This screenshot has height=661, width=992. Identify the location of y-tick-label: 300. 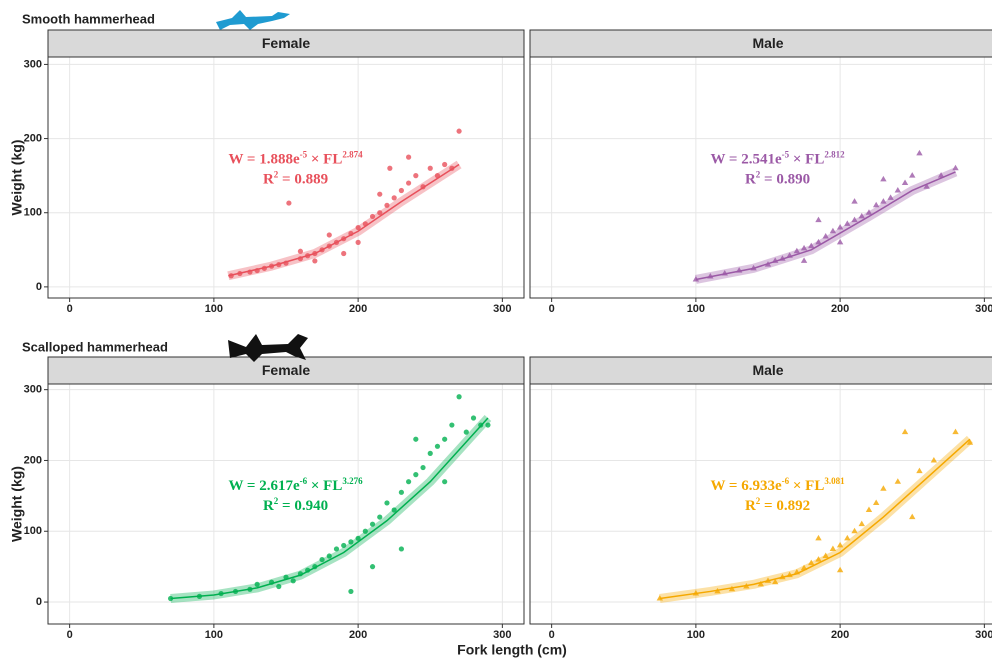
(33, 64).